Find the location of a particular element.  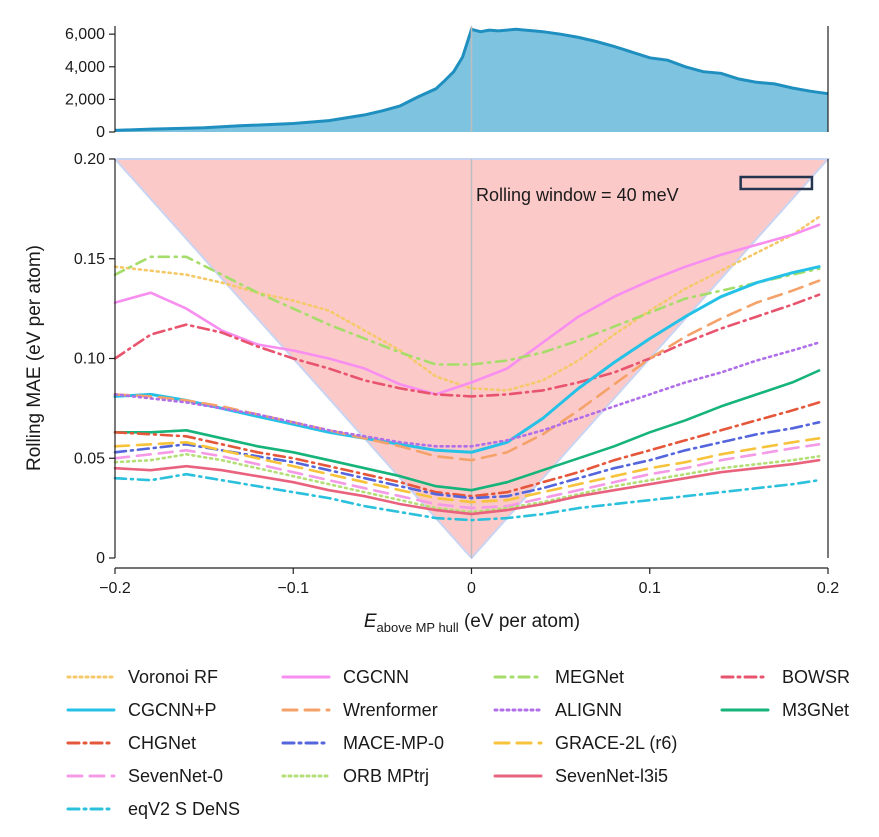

legend-item: CGCNN is located at coordinates (345, 677).